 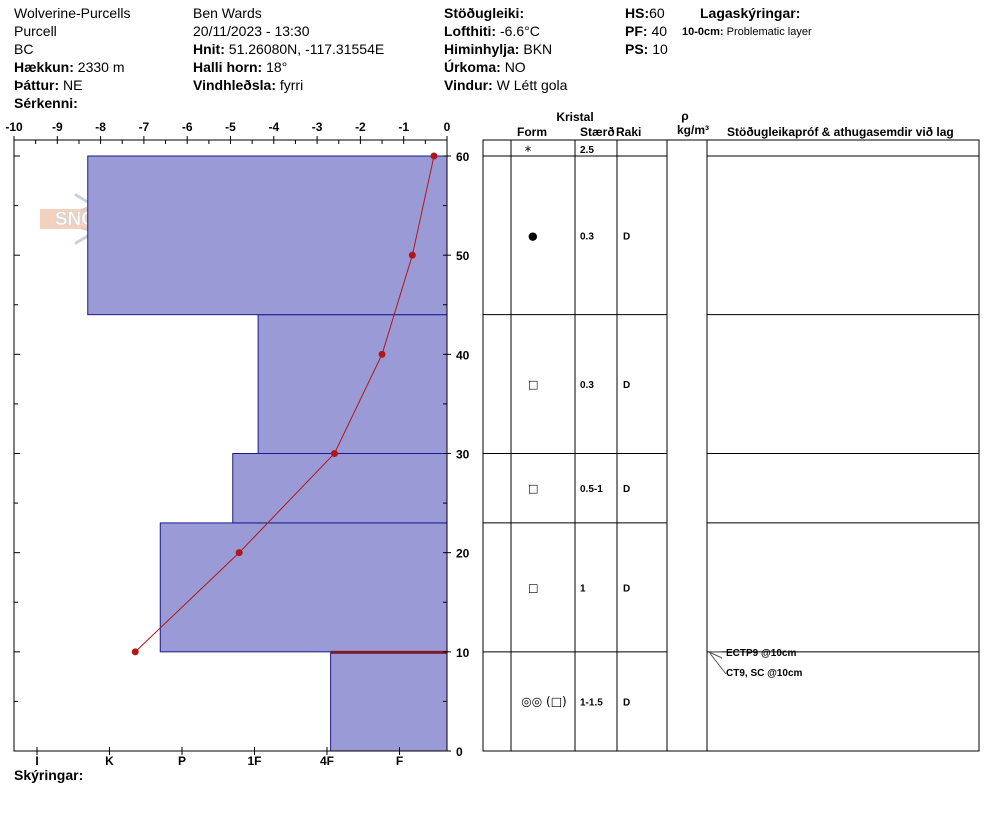 I want to click on layer-form: ●, so click(x=533, y=235).